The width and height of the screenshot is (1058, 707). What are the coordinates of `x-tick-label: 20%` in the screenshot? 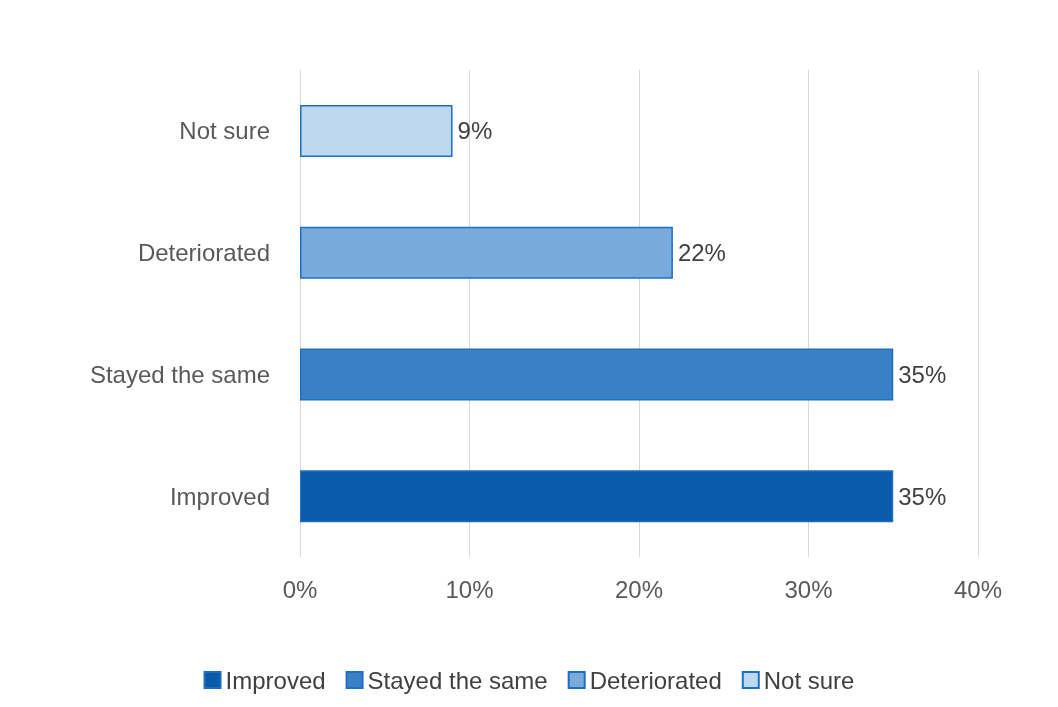 It's located at (639, 589).